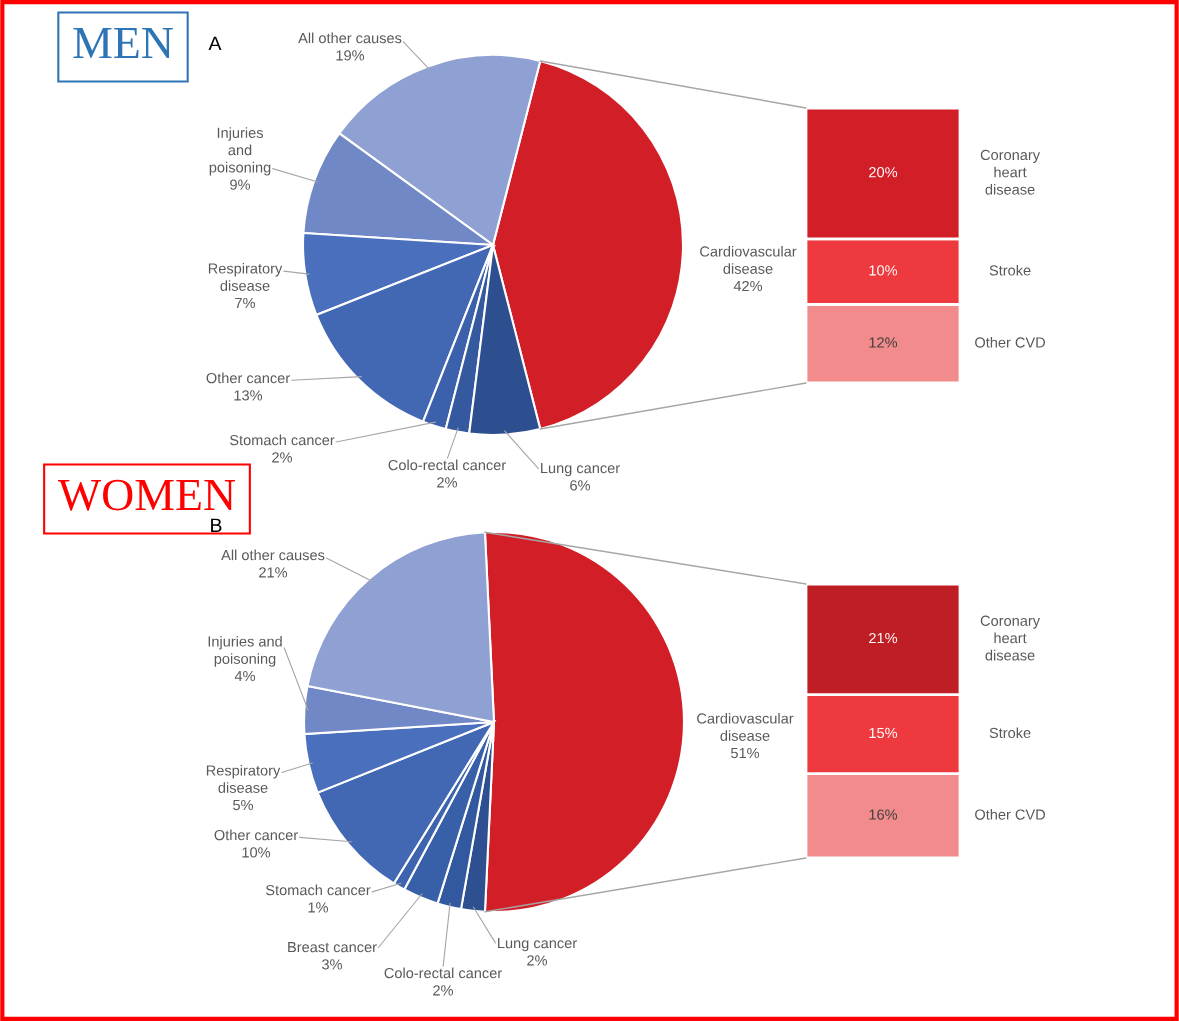 The height and width of the screenshot is (1021, 1179). What do you see at coordinates (240, 184) in the screenshot?
I see `data-label: 9%` at bounding box center [240, 184].